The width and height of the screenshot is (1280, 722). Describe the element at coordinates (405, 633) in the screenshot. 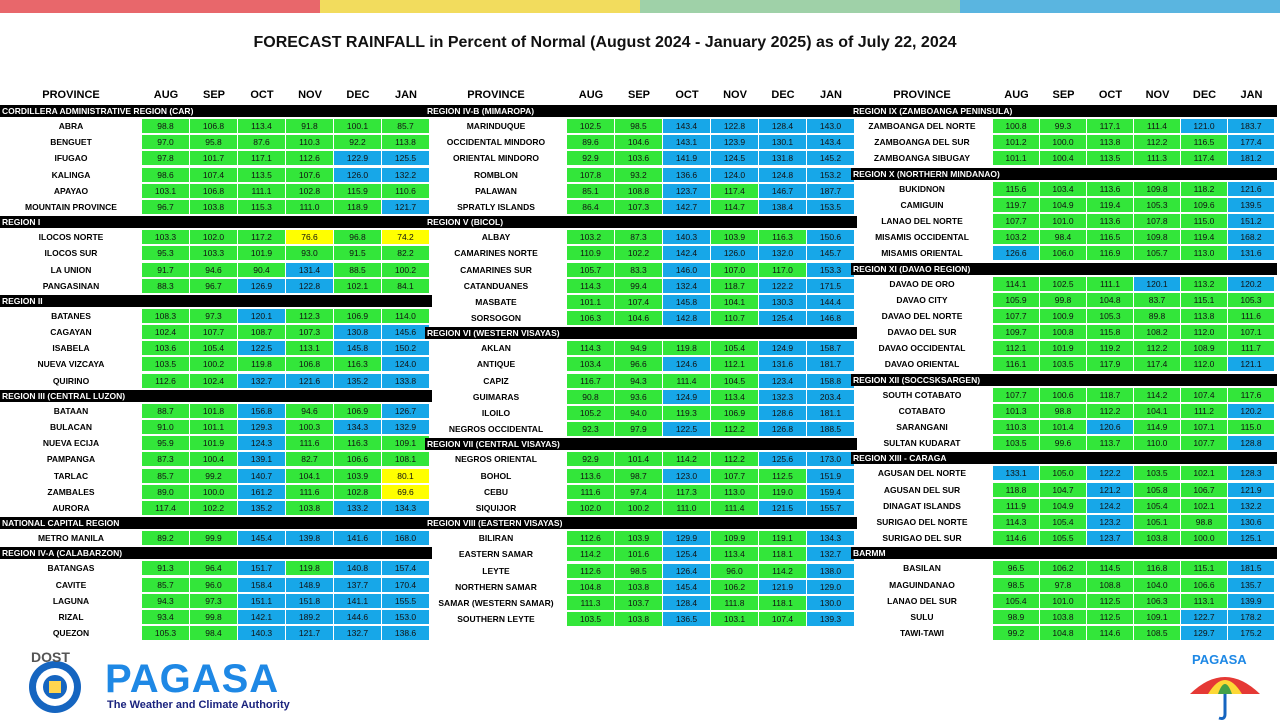

I see `rainfall-cell-jan: 138.6` at that location.